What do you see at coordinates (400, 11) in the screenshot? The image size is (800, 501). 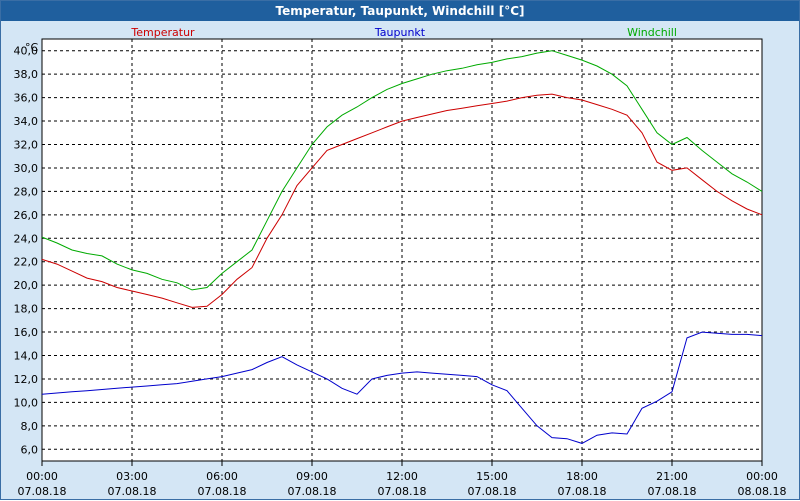 I see `window-title: Temperatur, Taupunkt, Windchill [°C]` at bounding box center [400, 11].